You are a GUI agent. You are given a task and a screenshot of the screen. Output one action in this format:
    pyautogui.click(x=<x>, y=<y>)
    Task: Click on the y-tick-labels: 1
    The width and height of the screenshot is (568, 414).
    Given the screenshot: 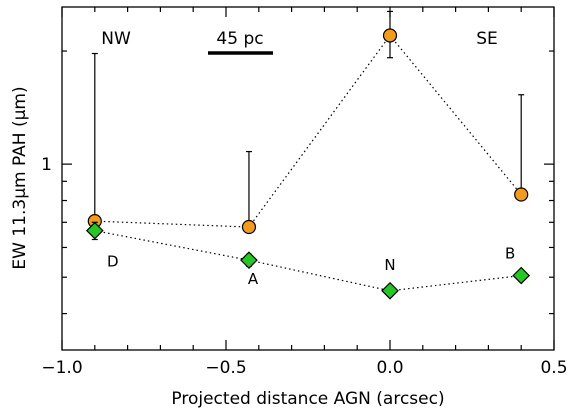 What is the action you would take?
    pyautogui.click(x=46, y=165)
    